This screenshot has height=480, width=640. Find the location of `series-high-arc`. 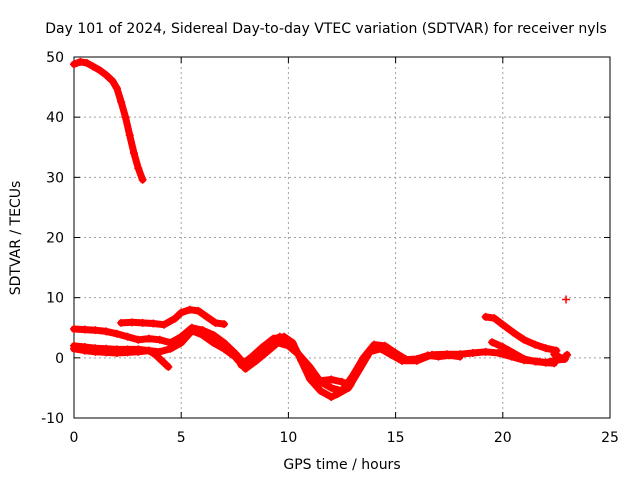

series-high-arc is located at coordinates (108, 120).